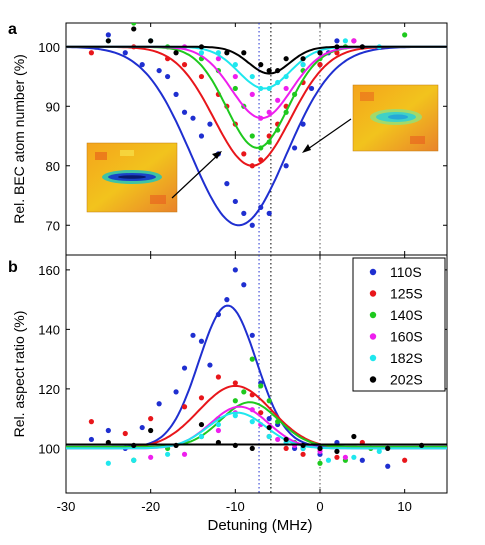  Describe the element at coordinates (53, 106) in the screenshot. I see `ytick-label-a-2: 90` at that location.